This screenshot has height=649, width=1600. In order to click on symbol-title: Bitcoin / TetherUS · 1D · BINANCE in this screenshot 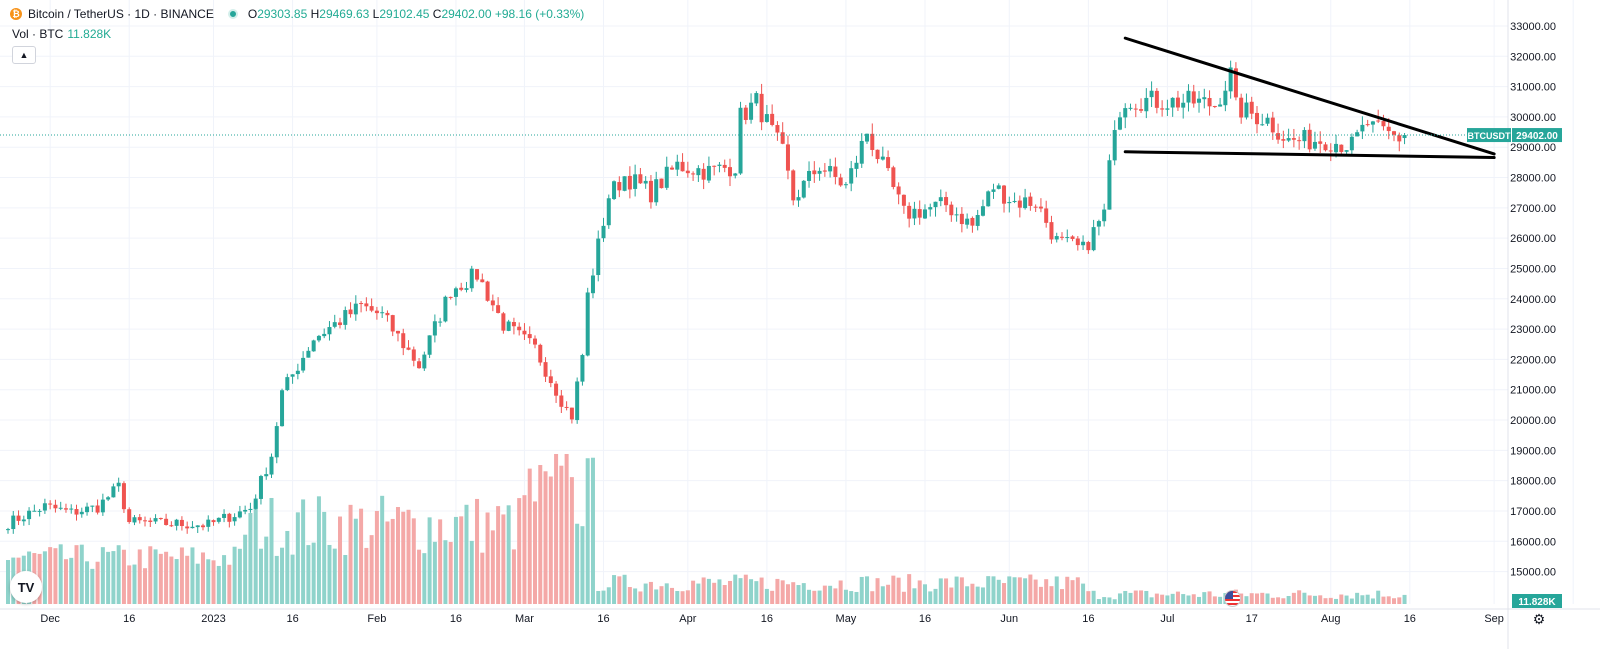, I will do `click(121, 14)`.